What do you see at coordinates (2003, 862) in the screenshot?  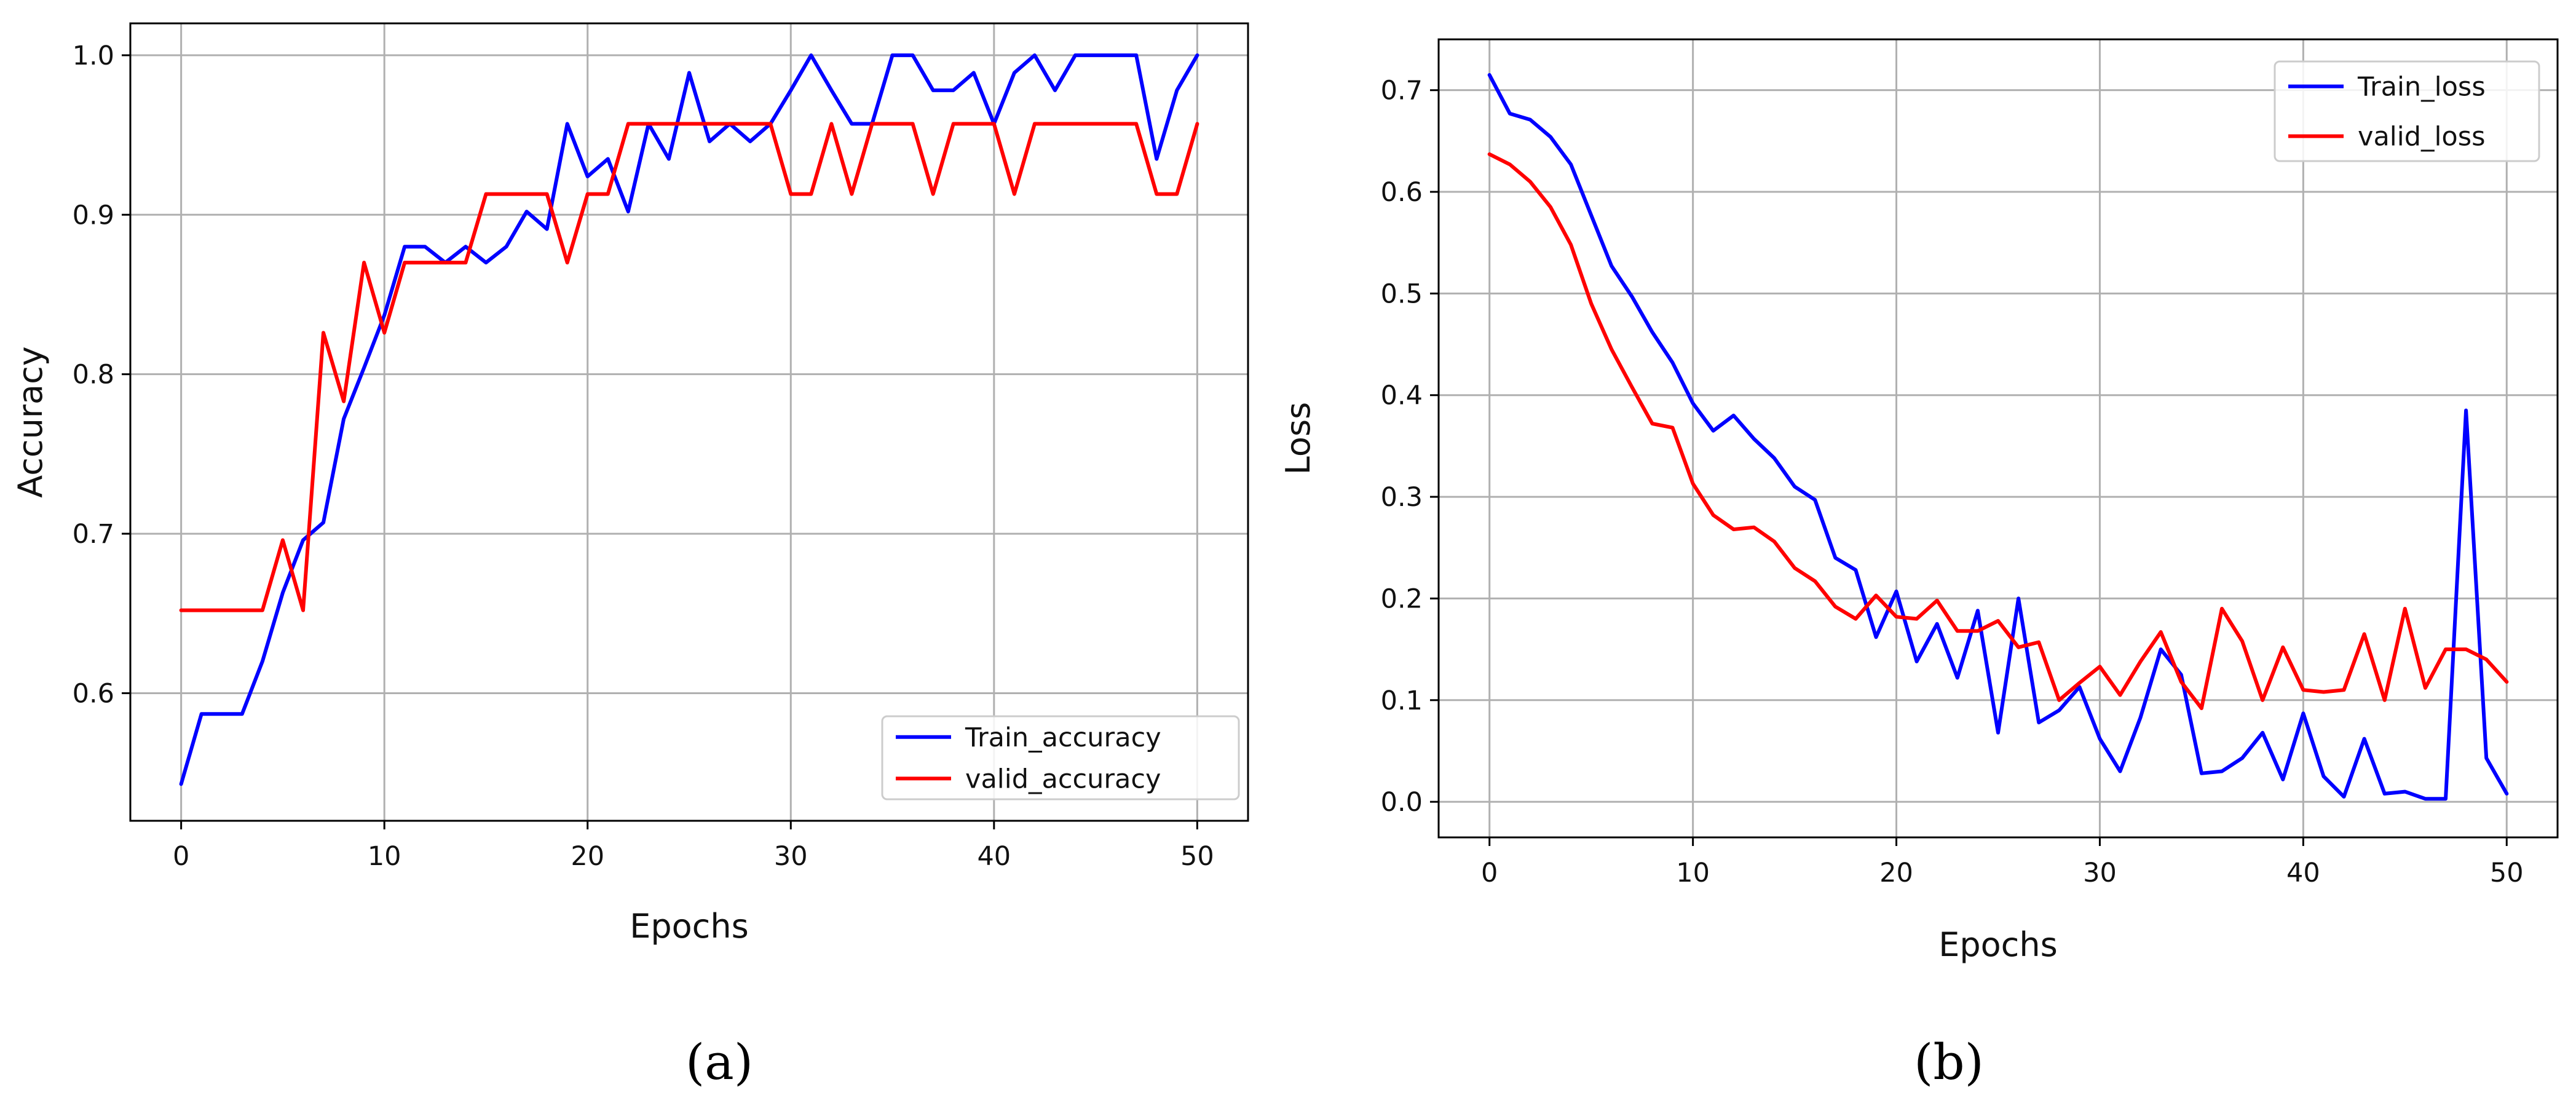 I see `loss-x-ticks: 0 10 20 30 40 50` at bounding box center [2003, 862].